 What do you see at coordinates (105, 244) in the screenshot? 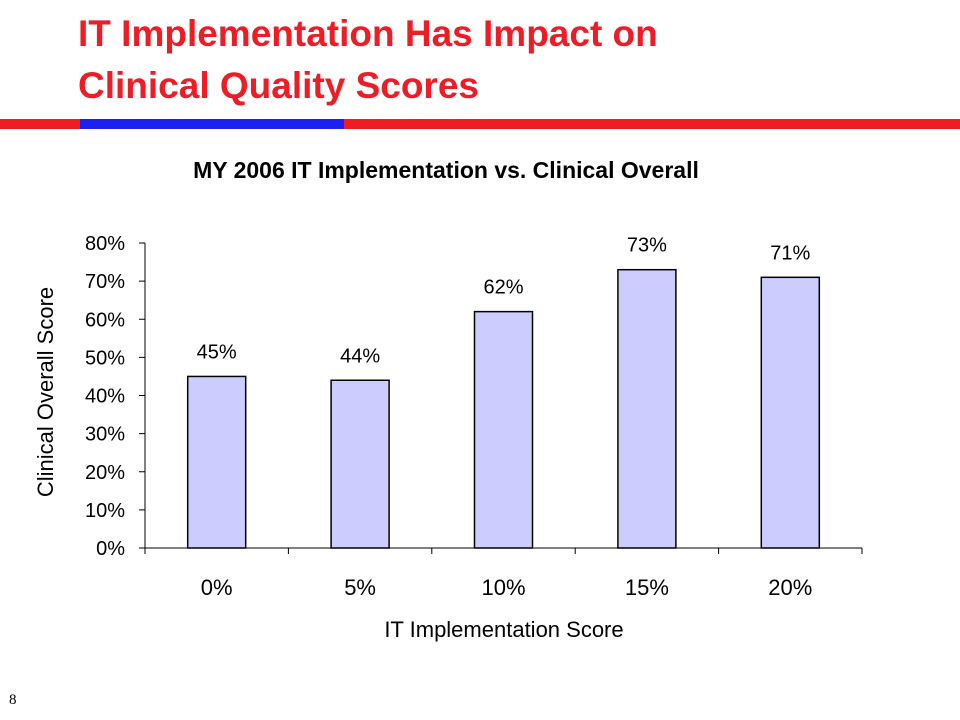
I see `y-tick-label: 80%` at bounding box center [105, 244].